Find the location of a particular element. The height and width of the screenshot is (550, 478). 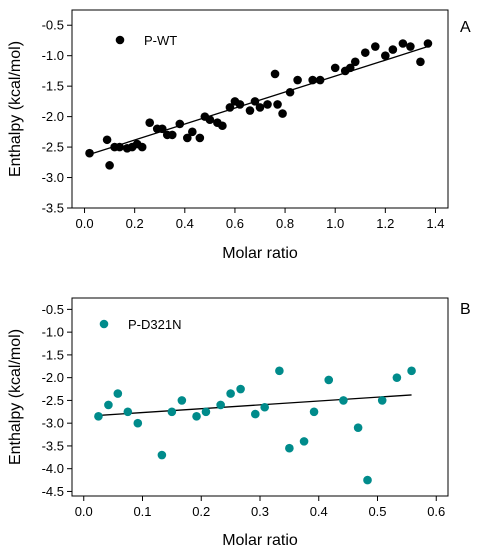

x-tick-label-a-2: 0.4 is located at coordinates (185, 223).